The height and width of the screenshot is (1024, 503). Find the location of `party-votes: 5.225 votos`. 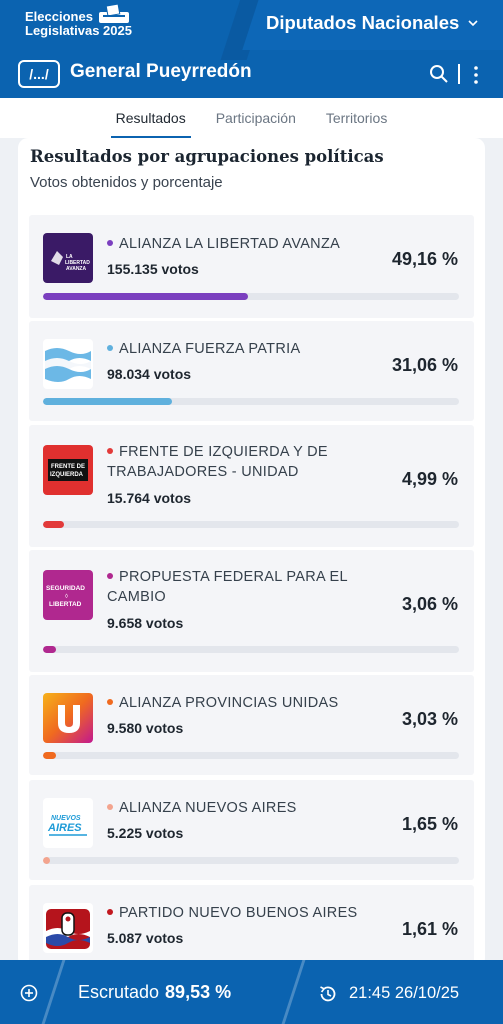

party-votes: 5.225 votos is located at coordinates (145, 833).